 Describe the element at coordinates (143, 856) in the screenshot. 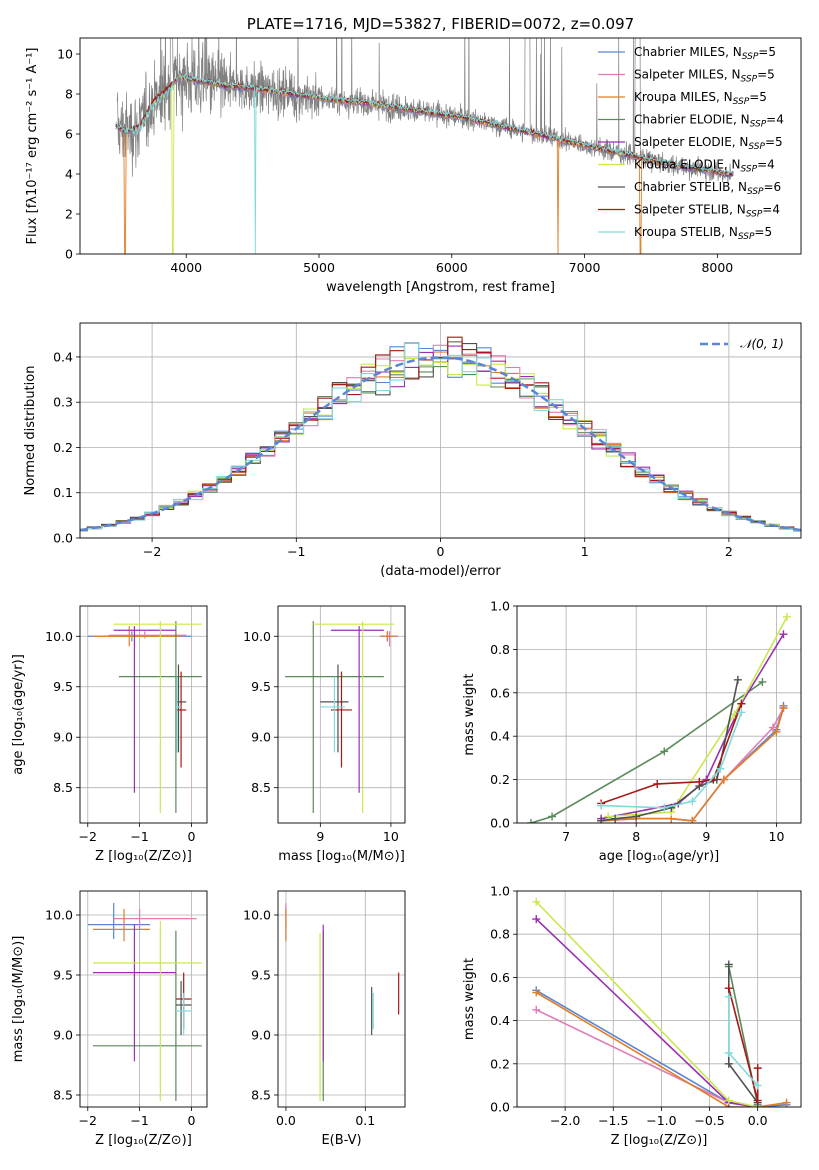

I see `x-axis-label: Z [log₁₀(Z/Z⊙)]` at that location.